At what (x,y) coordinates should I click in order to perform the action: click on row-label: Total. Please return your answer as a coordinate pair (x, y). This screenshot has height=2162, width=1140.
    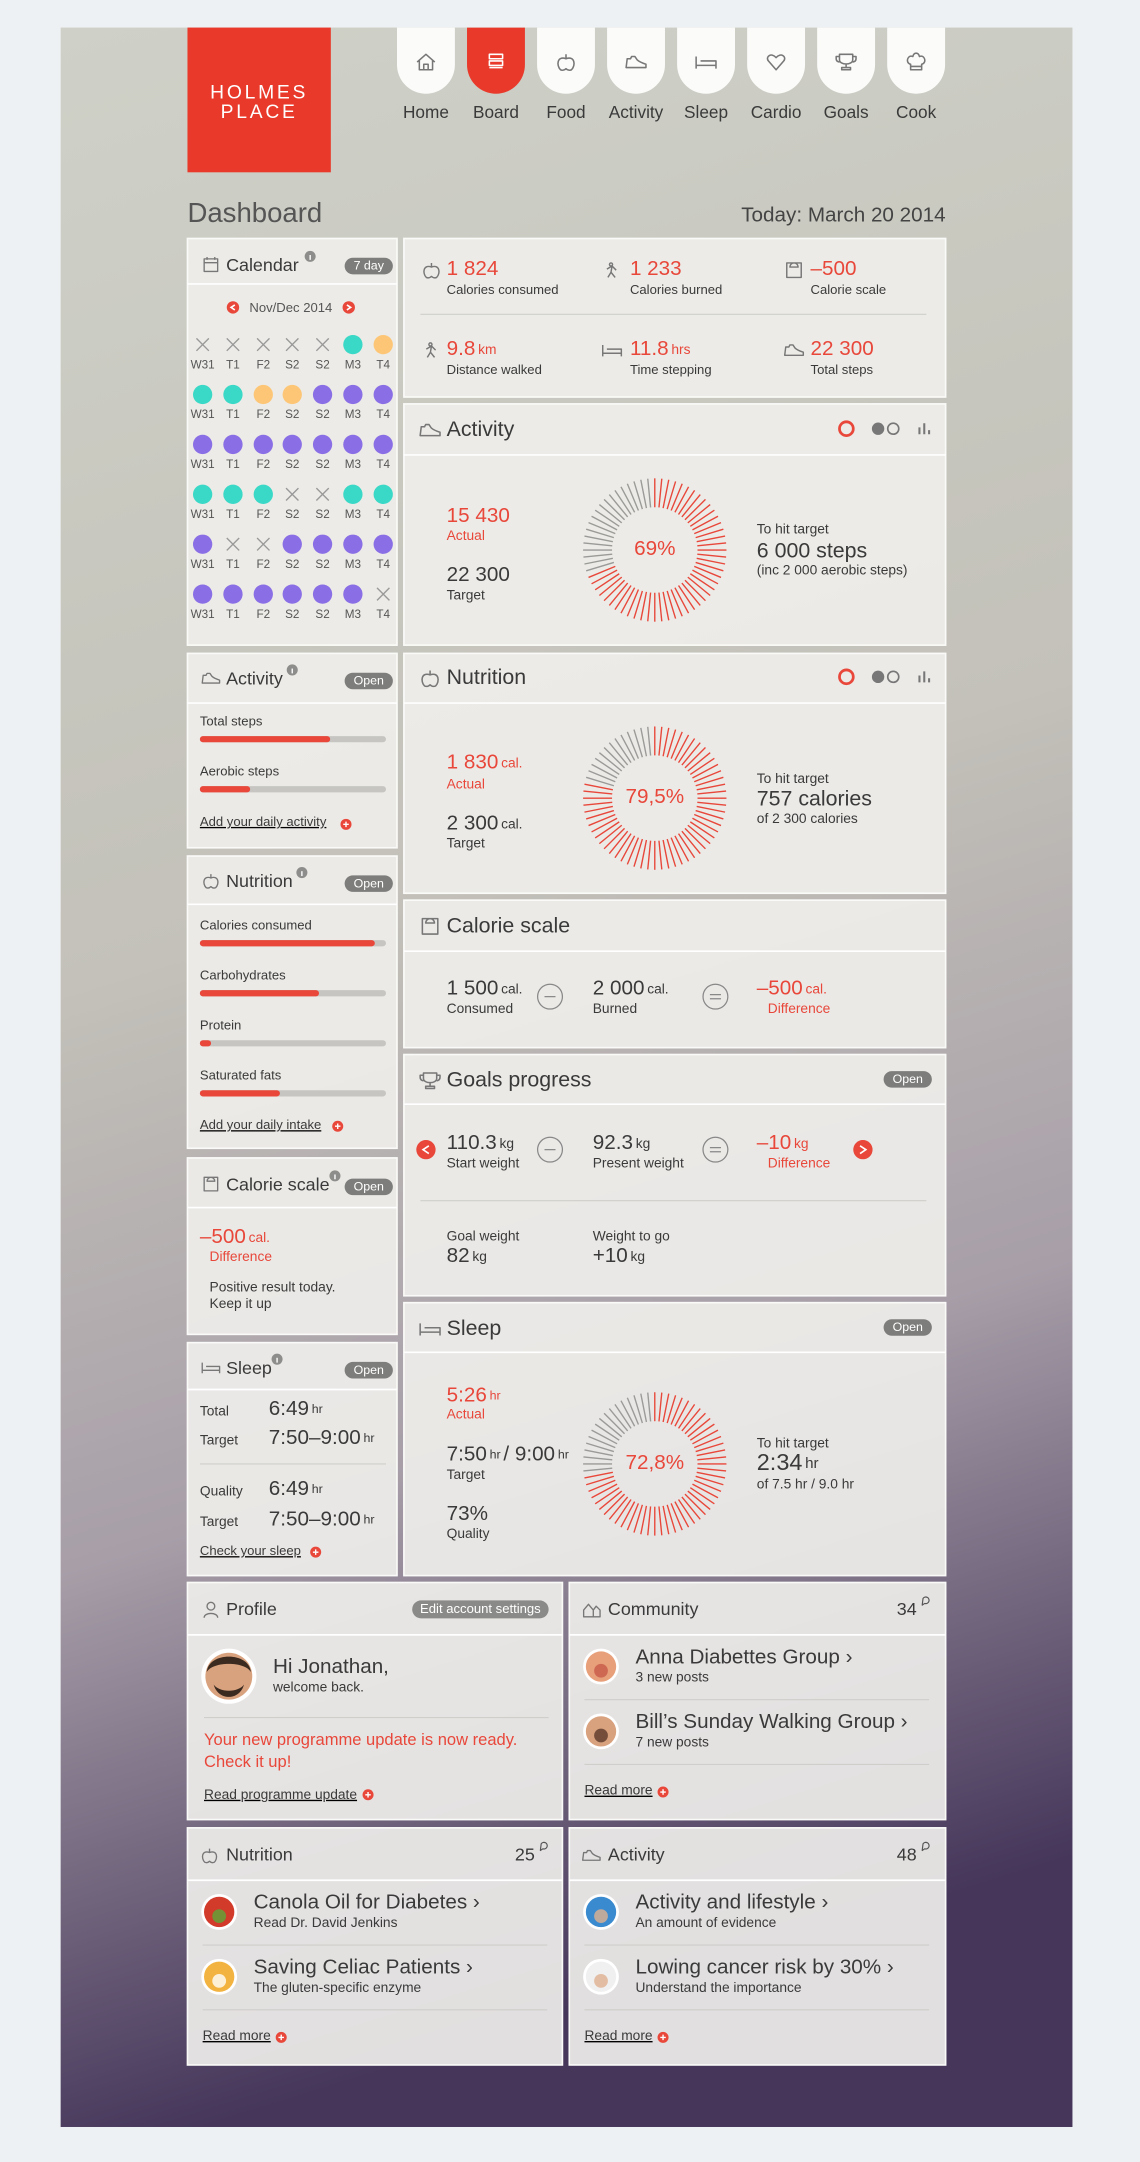
    Looking at the image, I should click on (214, 1410).